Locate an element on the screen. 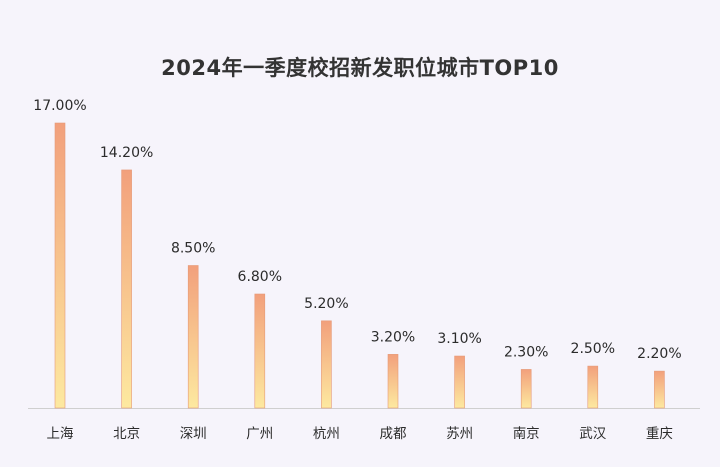 The width and height of the screenshot is (720, 467). x-tick-label-5: 成都 is located at coordinates (393, 434).